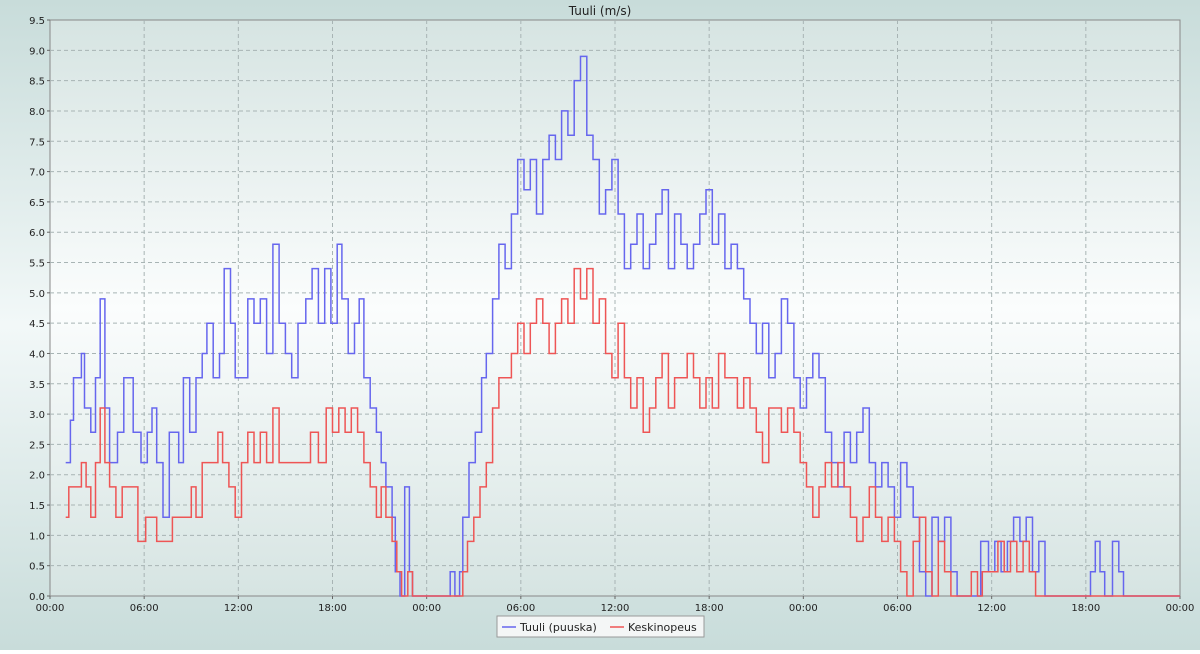  Describe the element at coordinates (37, 21) in the screenshot. I see `y-tick-label: 9.5` at that location.